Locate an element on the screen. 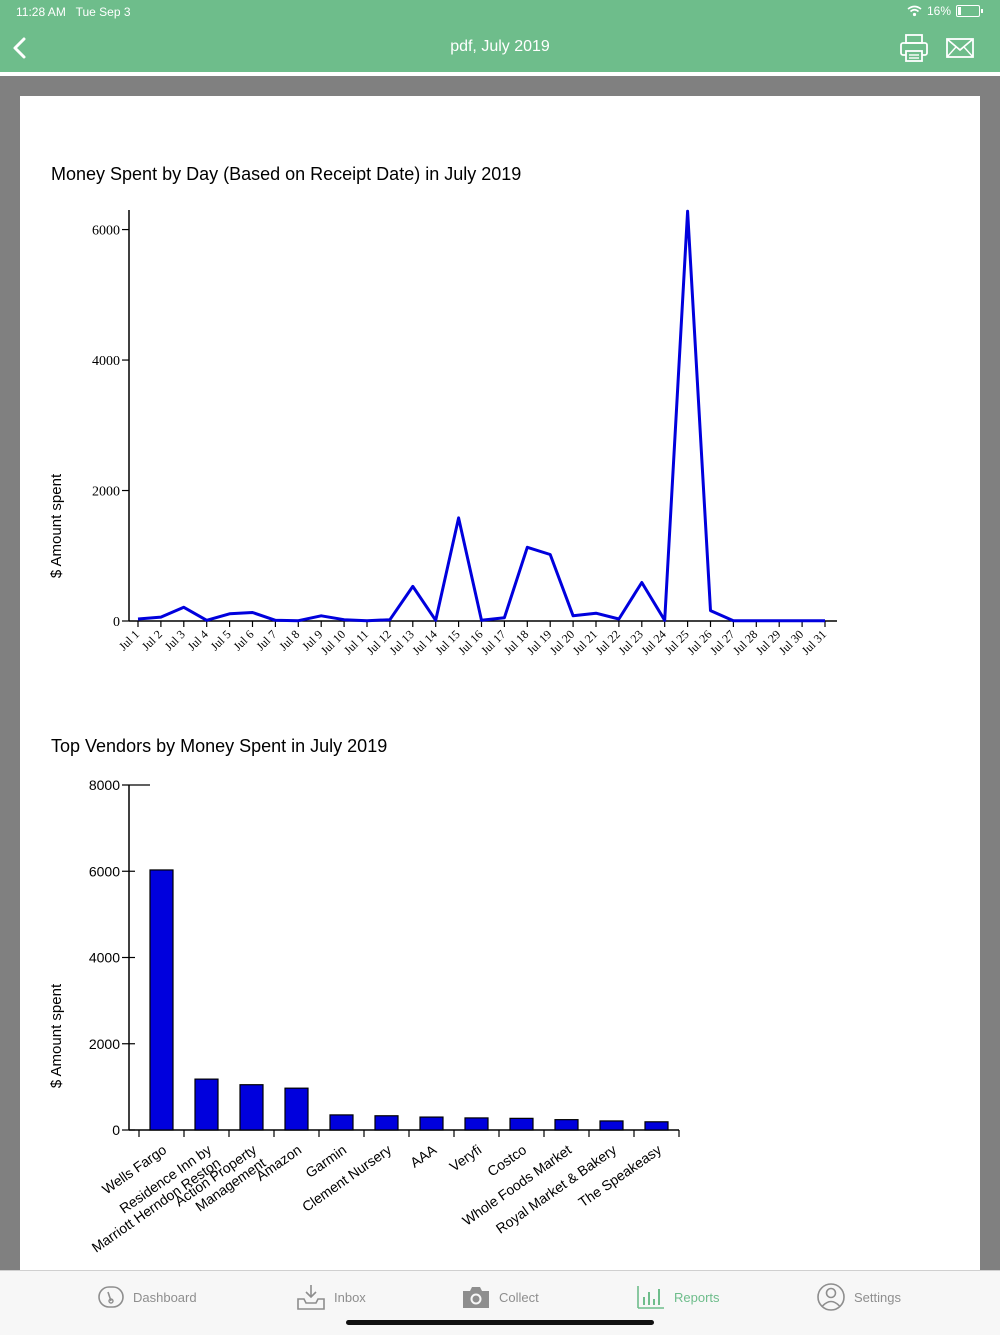 The width and height of the screenshot is (1000, 1335). line-chart-x-tick-label: Jul 3 is located at coordinates (175, 640).